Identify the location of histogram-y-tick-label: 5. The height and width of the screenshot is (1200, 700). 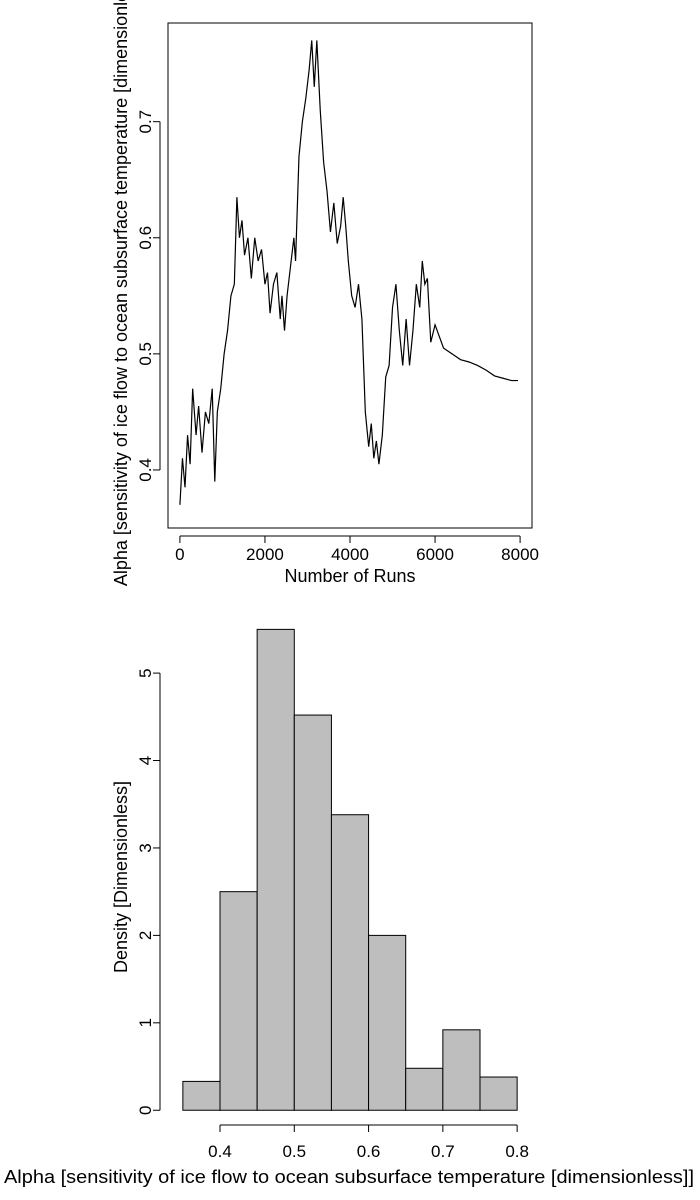
(145, 672).